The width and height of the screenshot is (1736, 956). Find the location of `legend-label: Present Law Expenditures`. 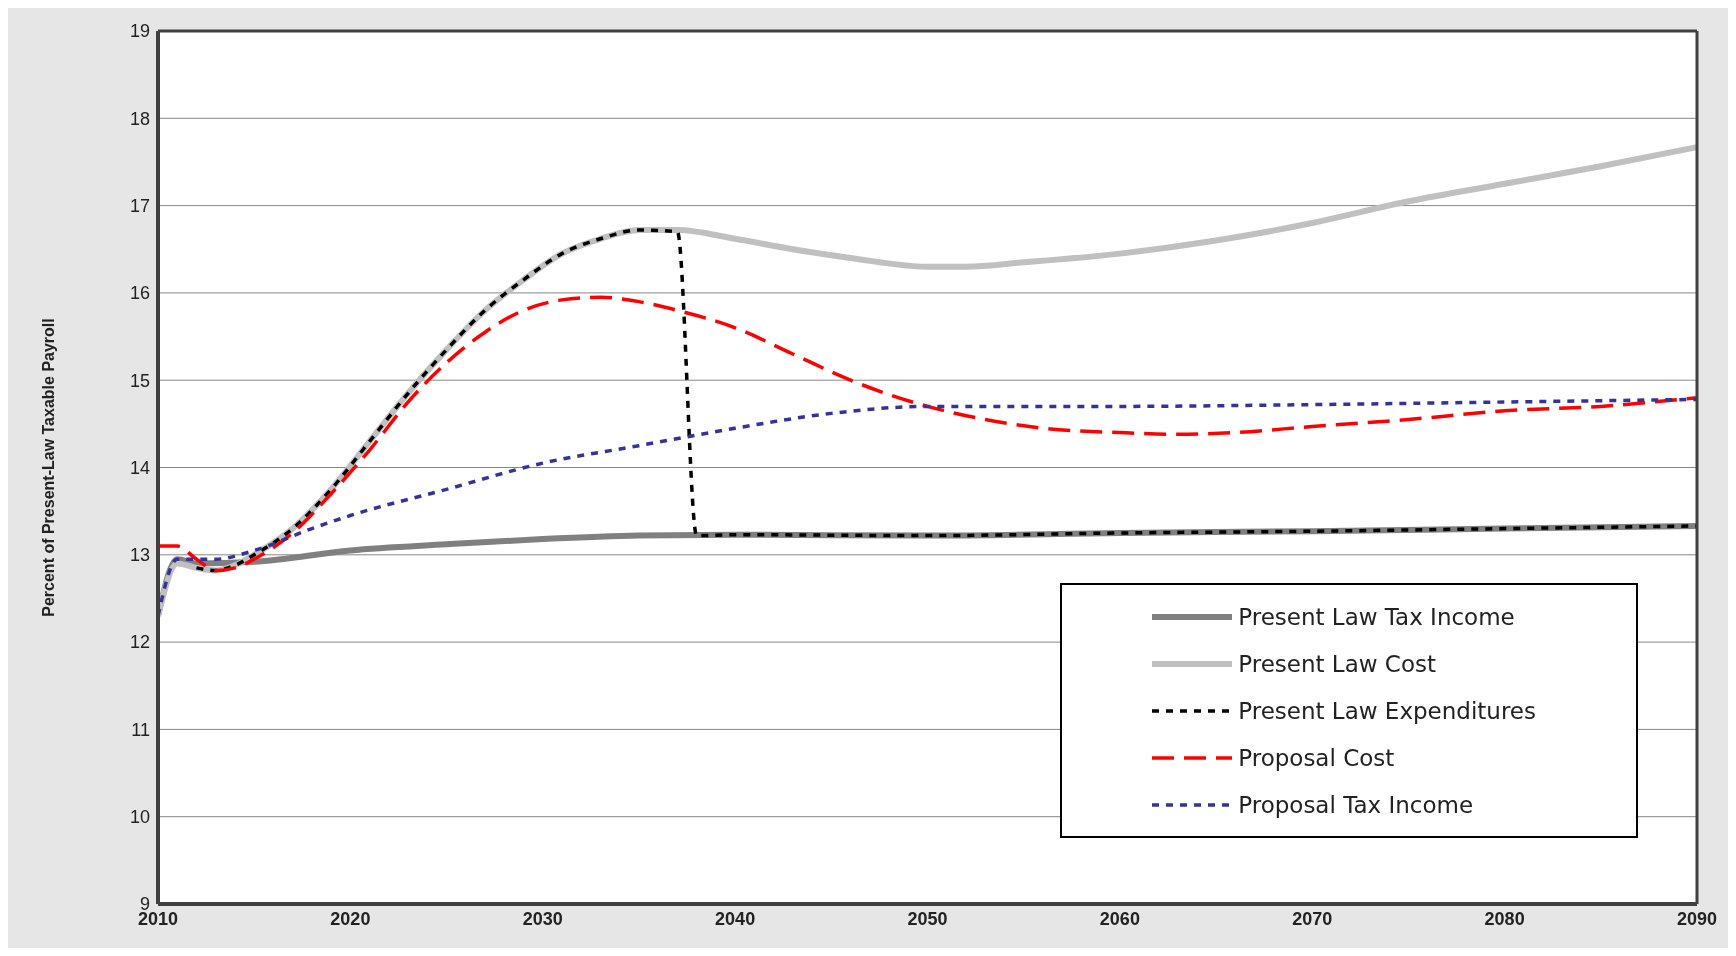

legend-label: Present Law Expenditures is located at coordinates (1387, 710).